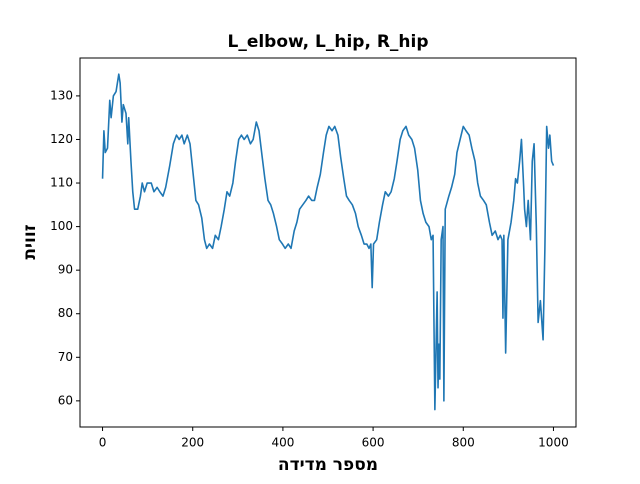  What do you see at coordinates (65, 270) in the screenshot?
I see `y-tick-label: 90` at bounding box center [65, 270].